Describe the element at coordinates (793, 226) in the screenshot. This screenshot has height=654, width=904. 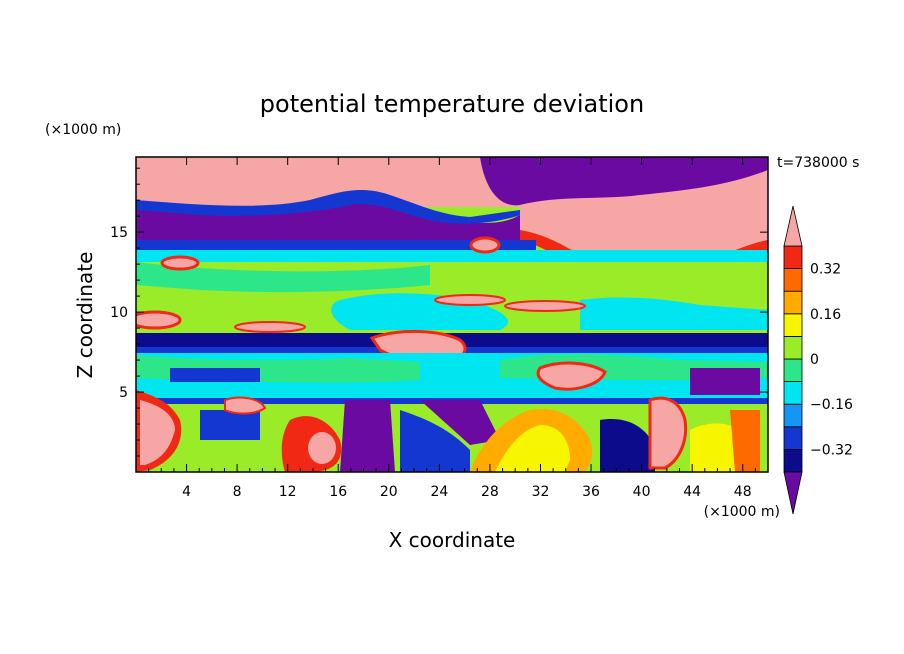
I see `colorbar-extend-high` at that location.